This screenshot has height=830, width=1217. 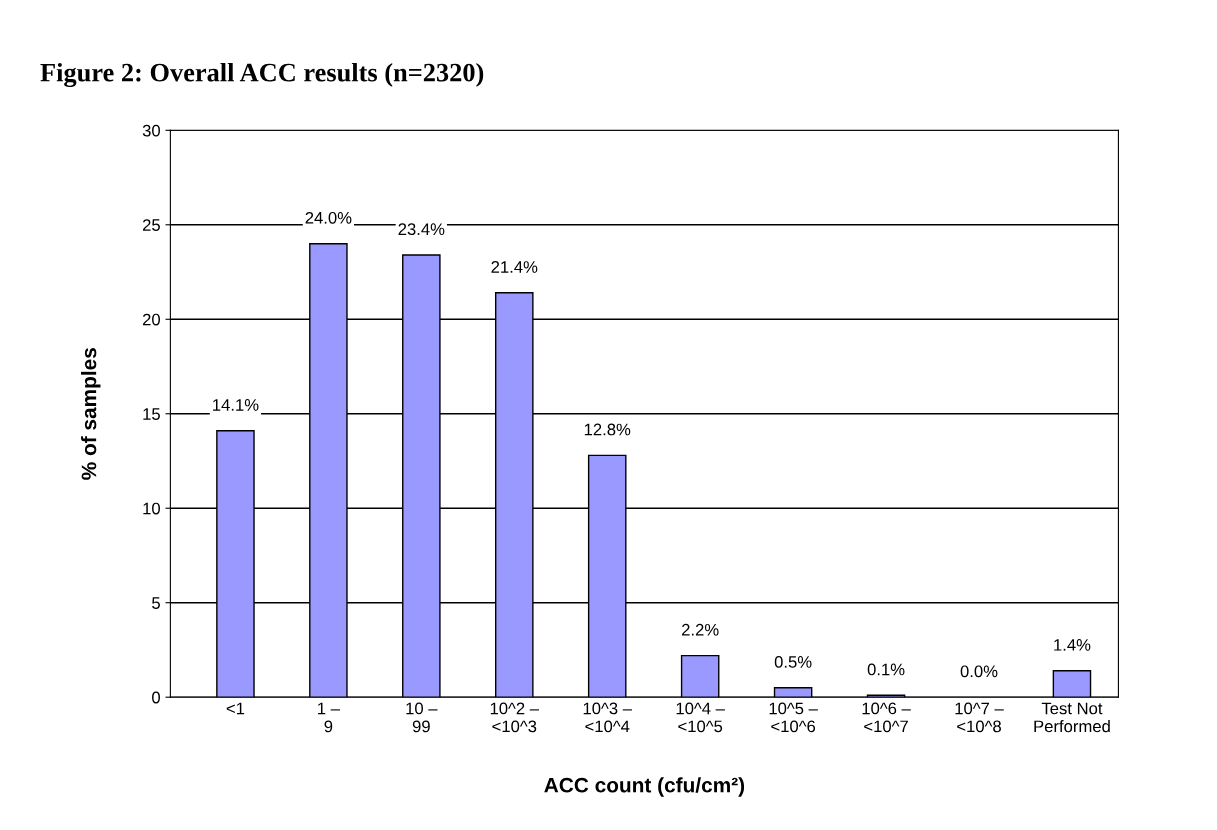 What do you see at coordinates (156, 603) in the screenshot?
I see `y-tick-label: 5` at bounding box center [156, 603].